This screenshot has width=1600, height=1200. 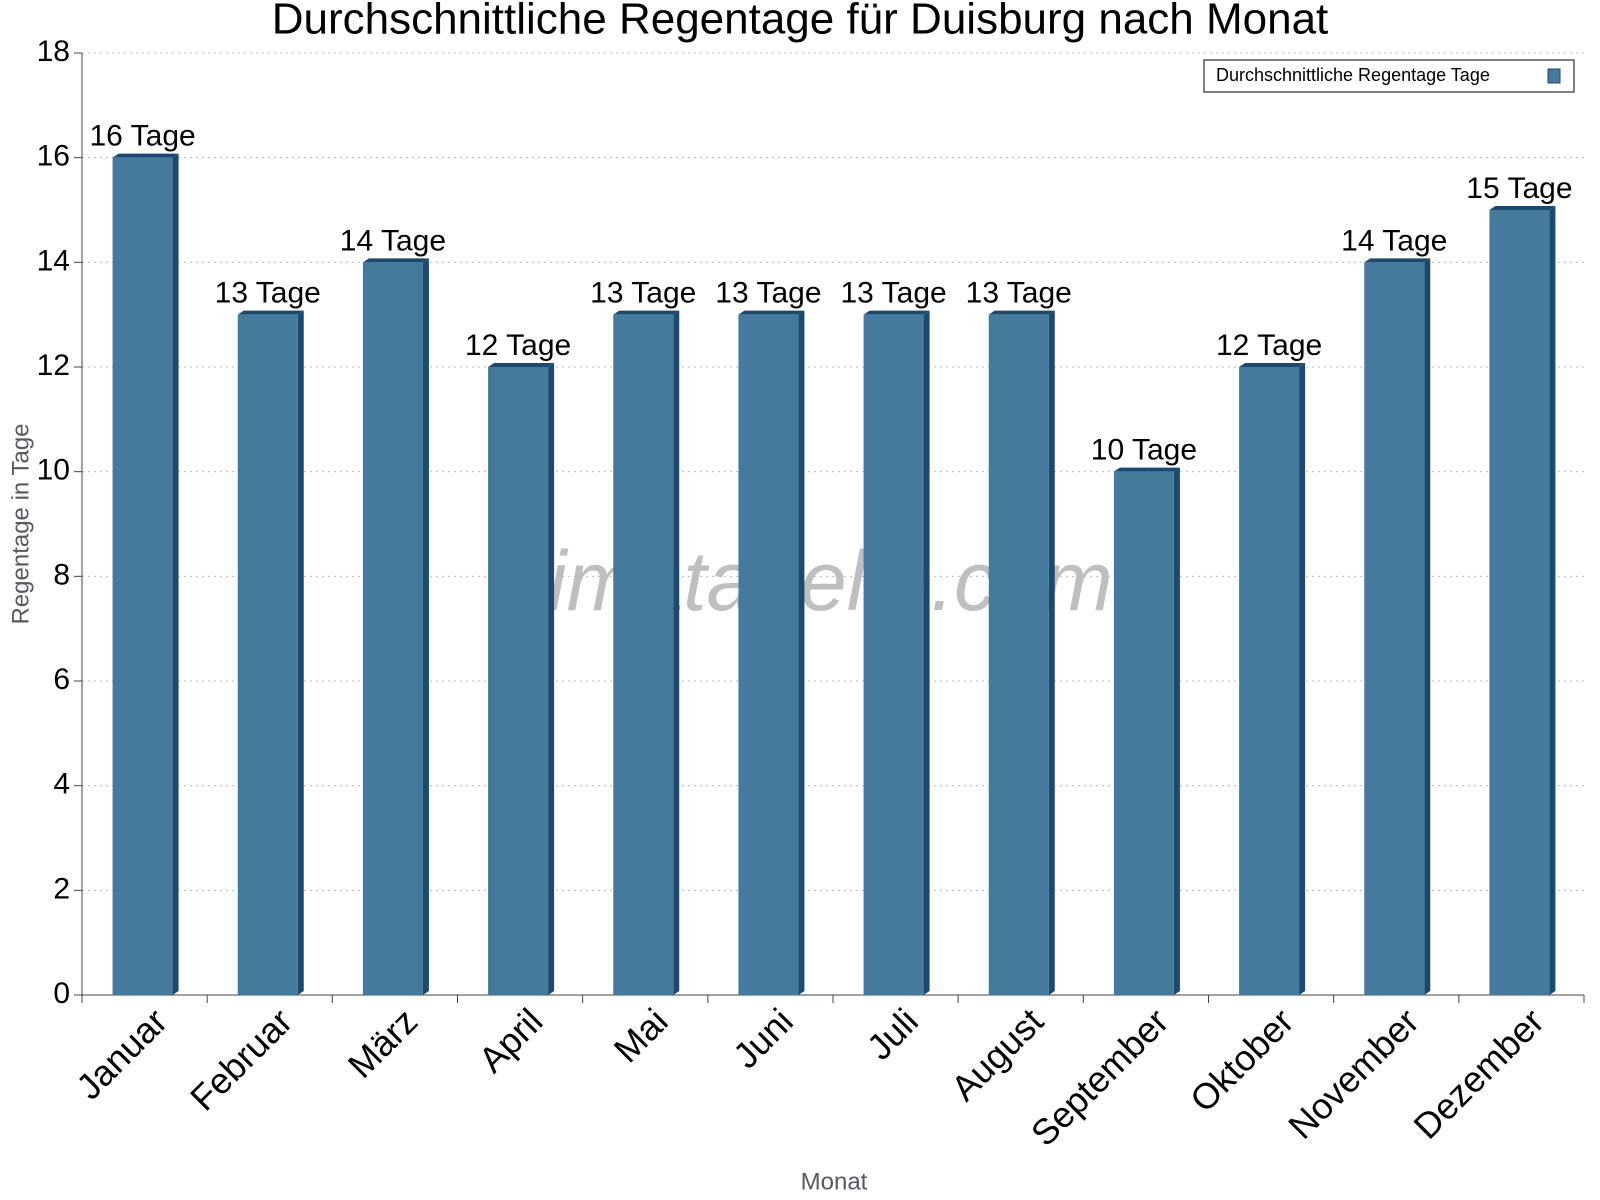 I want to click on x-tick-label: März, so click(x=383, y=1043).